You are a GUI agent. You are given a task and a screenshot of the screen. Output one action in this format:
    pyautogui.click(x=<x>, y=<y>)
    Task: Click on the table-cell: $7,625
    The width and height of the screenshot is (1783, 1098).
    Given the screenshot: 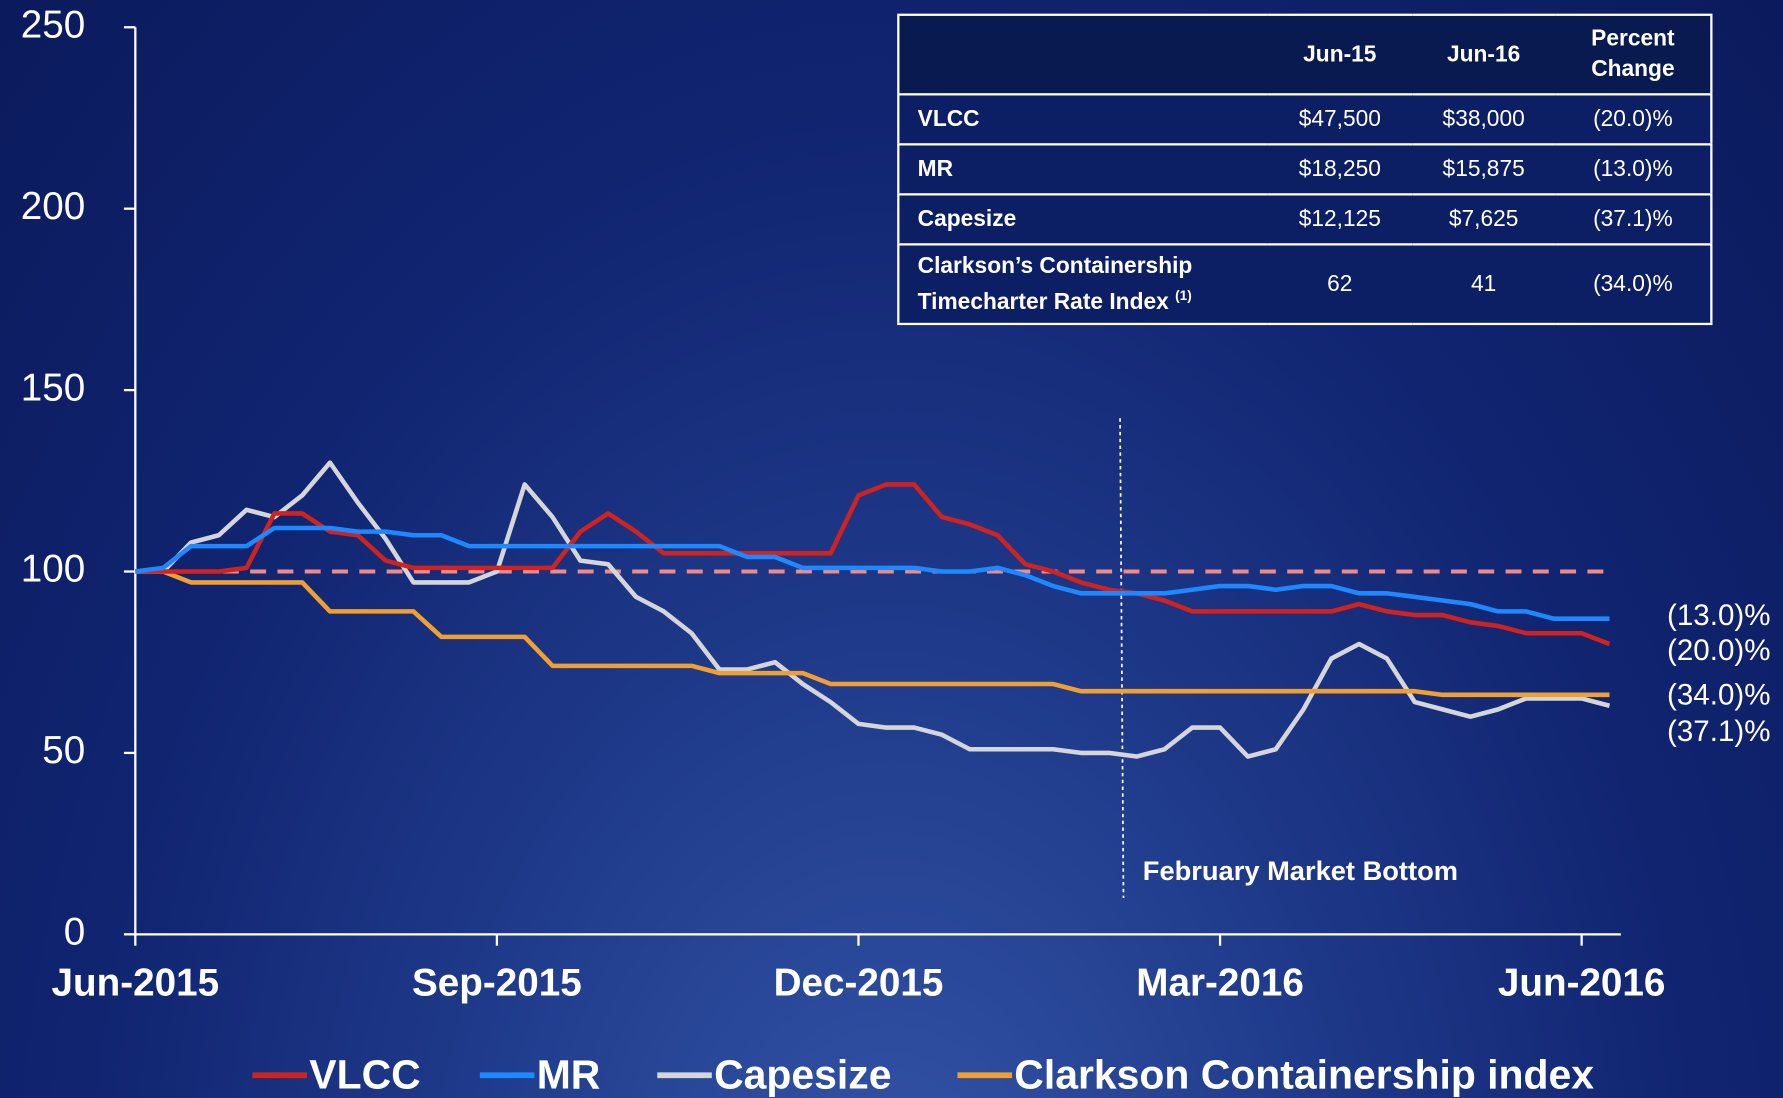 What is the action you would take?
    pyautogui.click(x=1483, y=219)
    